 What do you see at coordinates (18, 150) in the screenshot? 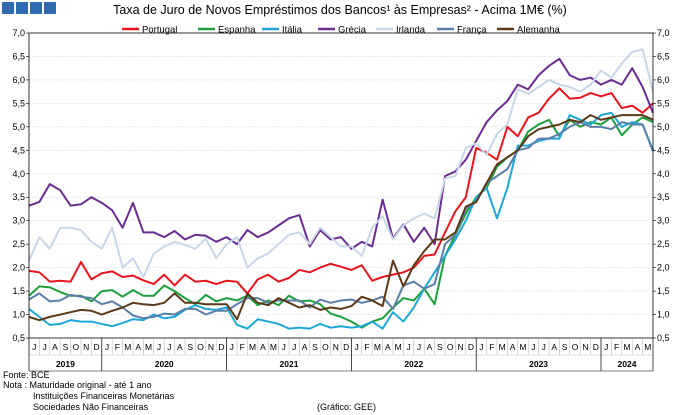
I see `y-tick-label-left: 4,5` at bounding box center [18, 150].